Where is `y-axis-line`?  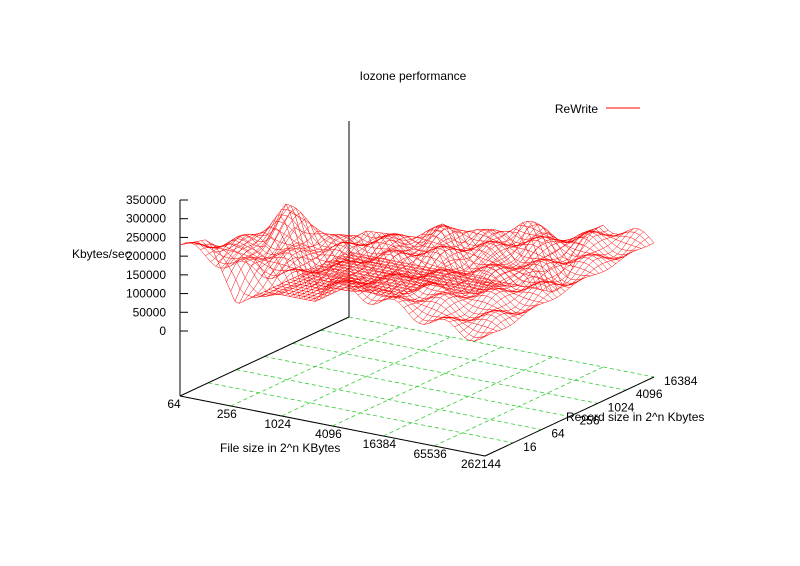 y-axis-line is located at coordinates (569, 416).